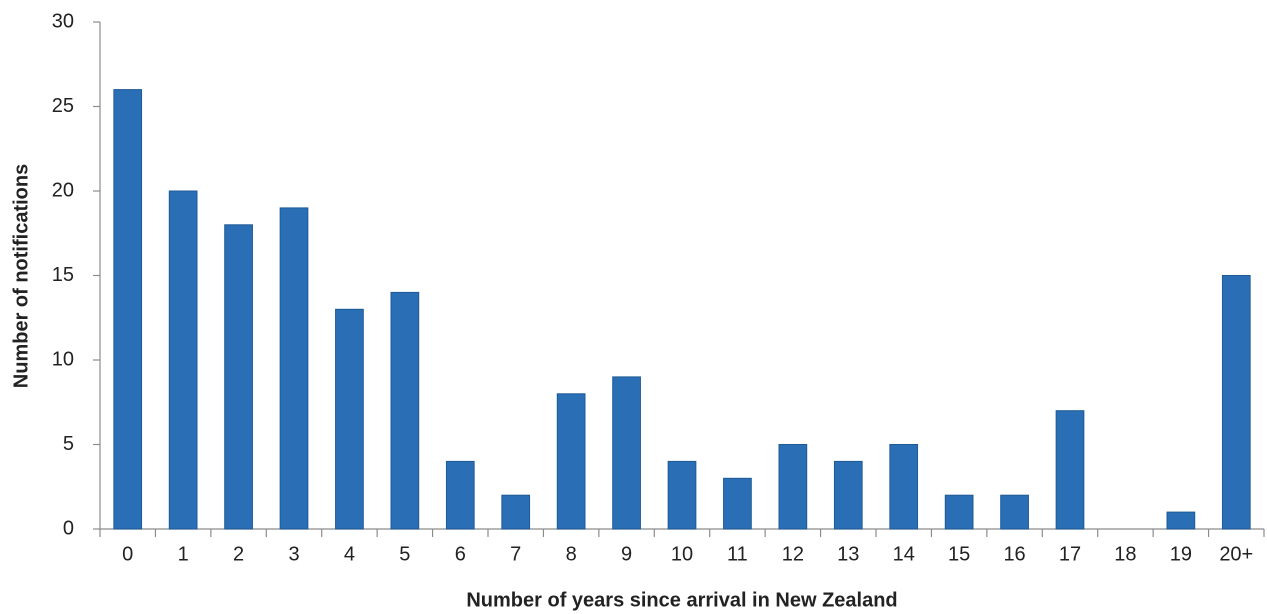 This screenshot has height=614, width=1267. What do you see at coordinates (404, 554) in the screenshot?
I see `x-tick-label: 5` at bounding box center [404, 554].